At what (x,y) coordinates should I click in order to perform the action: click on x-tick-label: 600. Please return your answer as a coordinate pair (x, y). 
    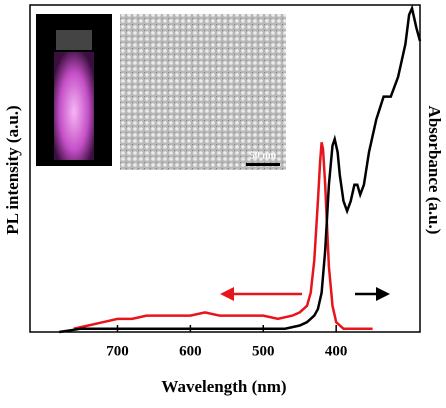
    Looking at the image, I should click on (190, 351).